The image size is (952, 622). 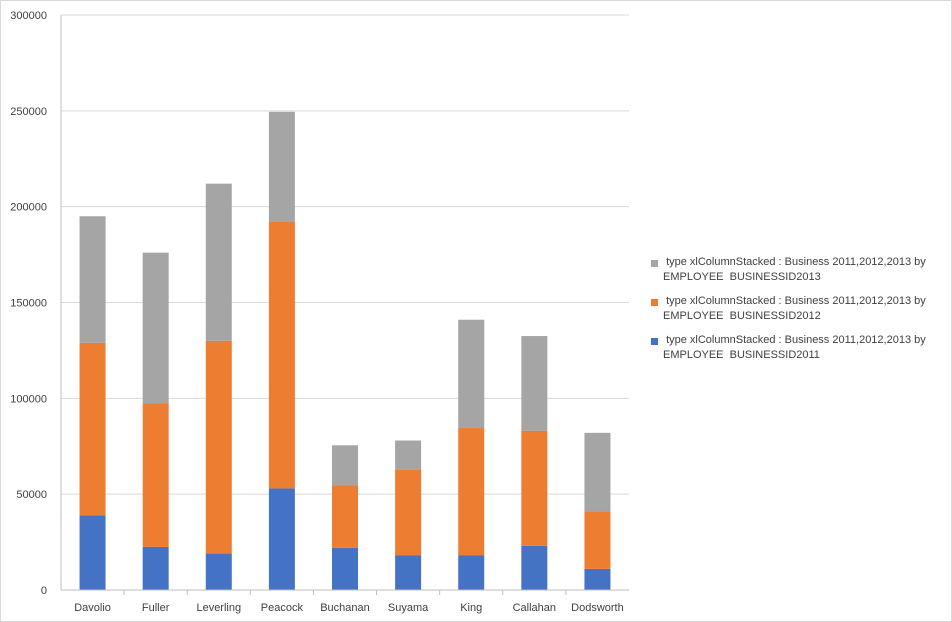 What do you see at coordinates (471, 608) in the screenshot?
I see `x-tick-label: King` at bounding box center [471, 608].